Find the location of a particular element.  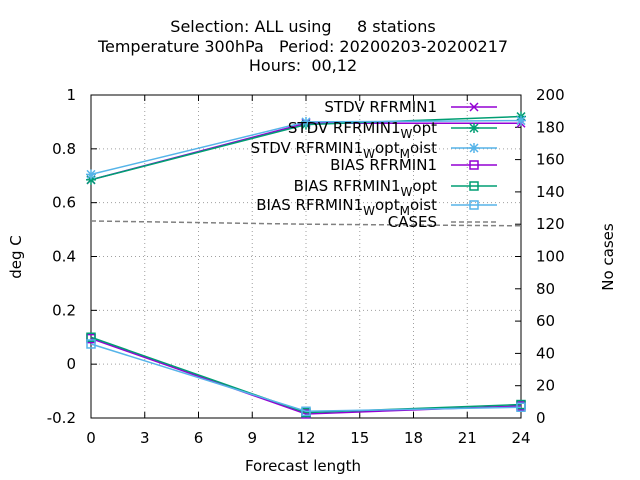

title-line-3: Hours: 00,12 is located at coordinates (303, 65).